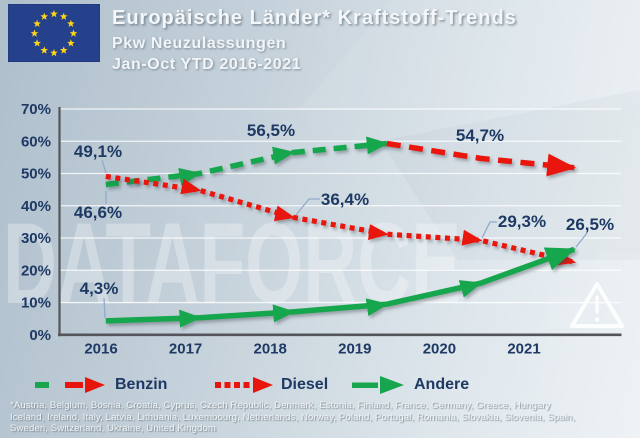 Image resolution: width=640 pixels, height=438 pixels. I want to click on andere-value-label-2021: 26,5%, so click(590, 224).